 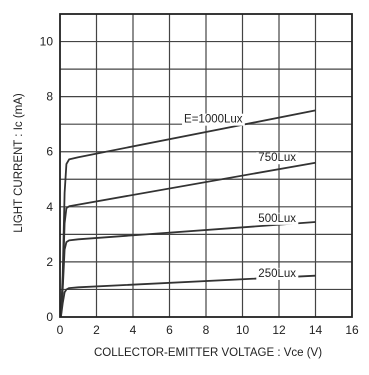 I want to click on x-tick-label: 16, so click(x=352, y=330).